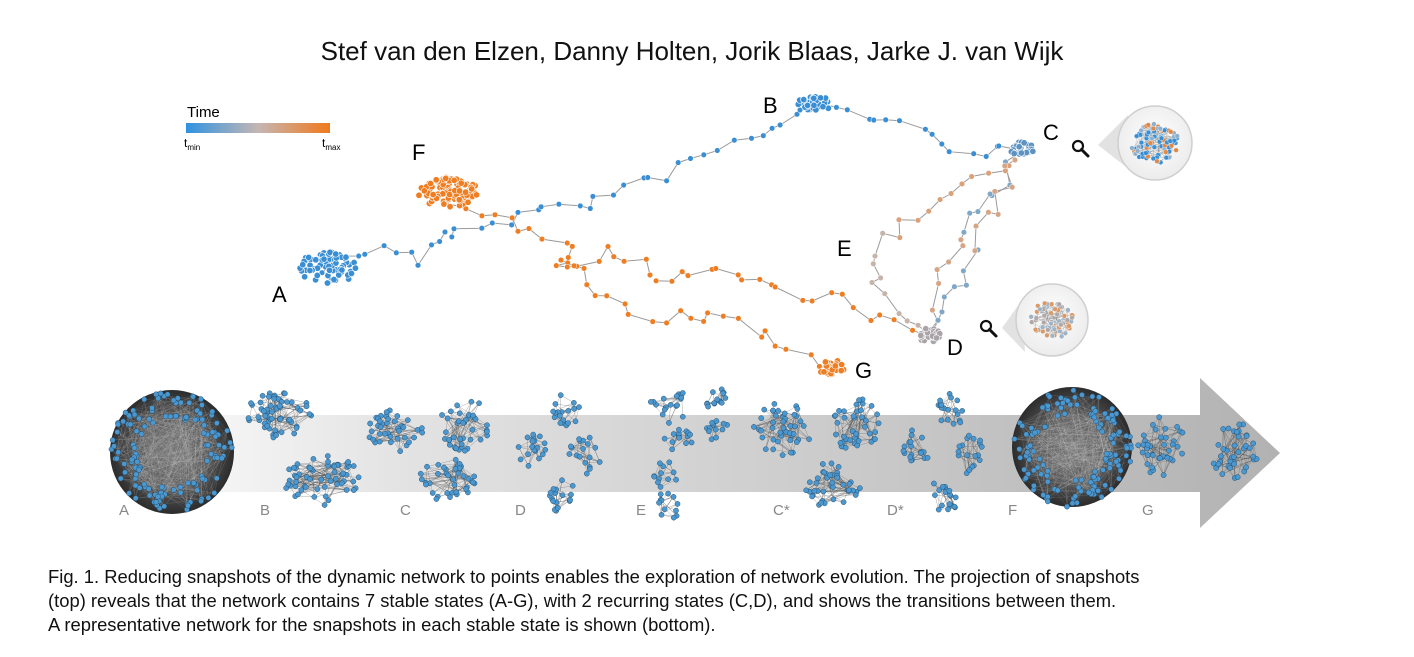 Image resolution: width=1414 pixels, height=657 pixels. What do you see at coordinates (895, 510) in the screenshot?
I see `state-label-d-star: D*` at bounding box center [895, 510].